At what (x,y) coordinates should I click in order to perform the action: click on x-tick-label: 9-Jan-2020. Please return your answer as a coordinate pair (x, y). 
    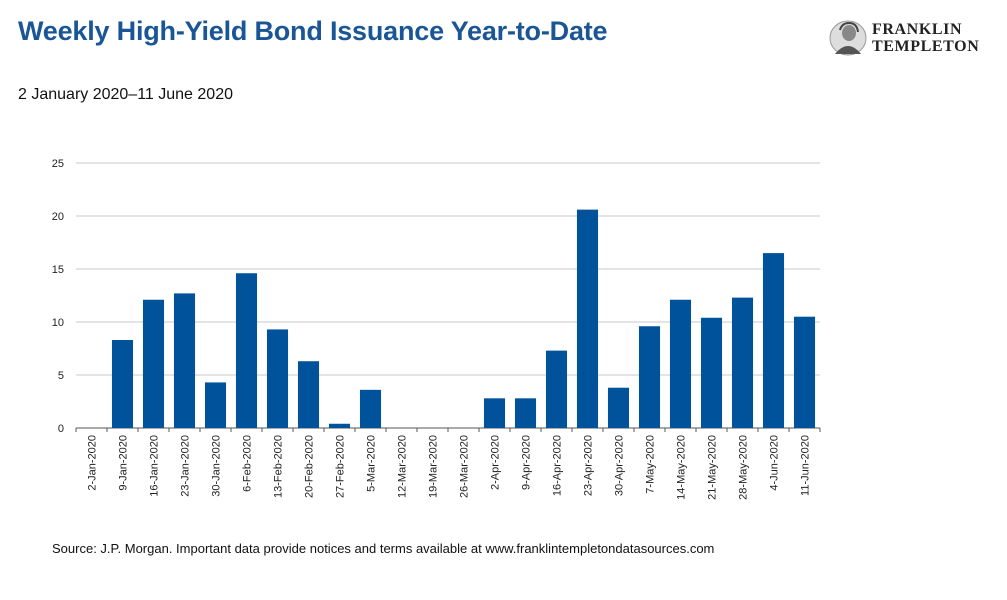
    Looking at the image, I should click on (124, 463).